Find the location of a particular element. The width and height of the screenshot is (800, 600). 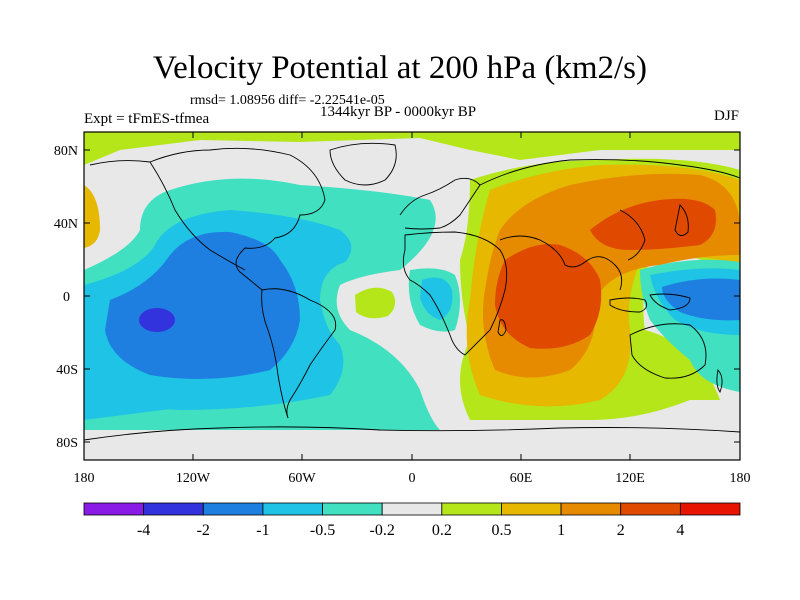

colorbar-label: 1 is located at coordinates (561, 530).